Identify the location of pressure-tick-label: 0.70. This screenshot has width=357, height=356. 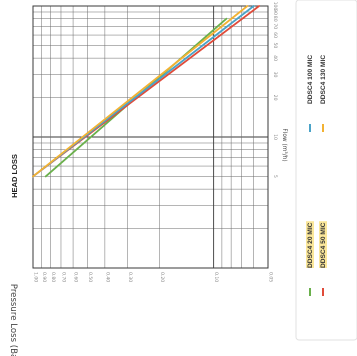
(64, 277).